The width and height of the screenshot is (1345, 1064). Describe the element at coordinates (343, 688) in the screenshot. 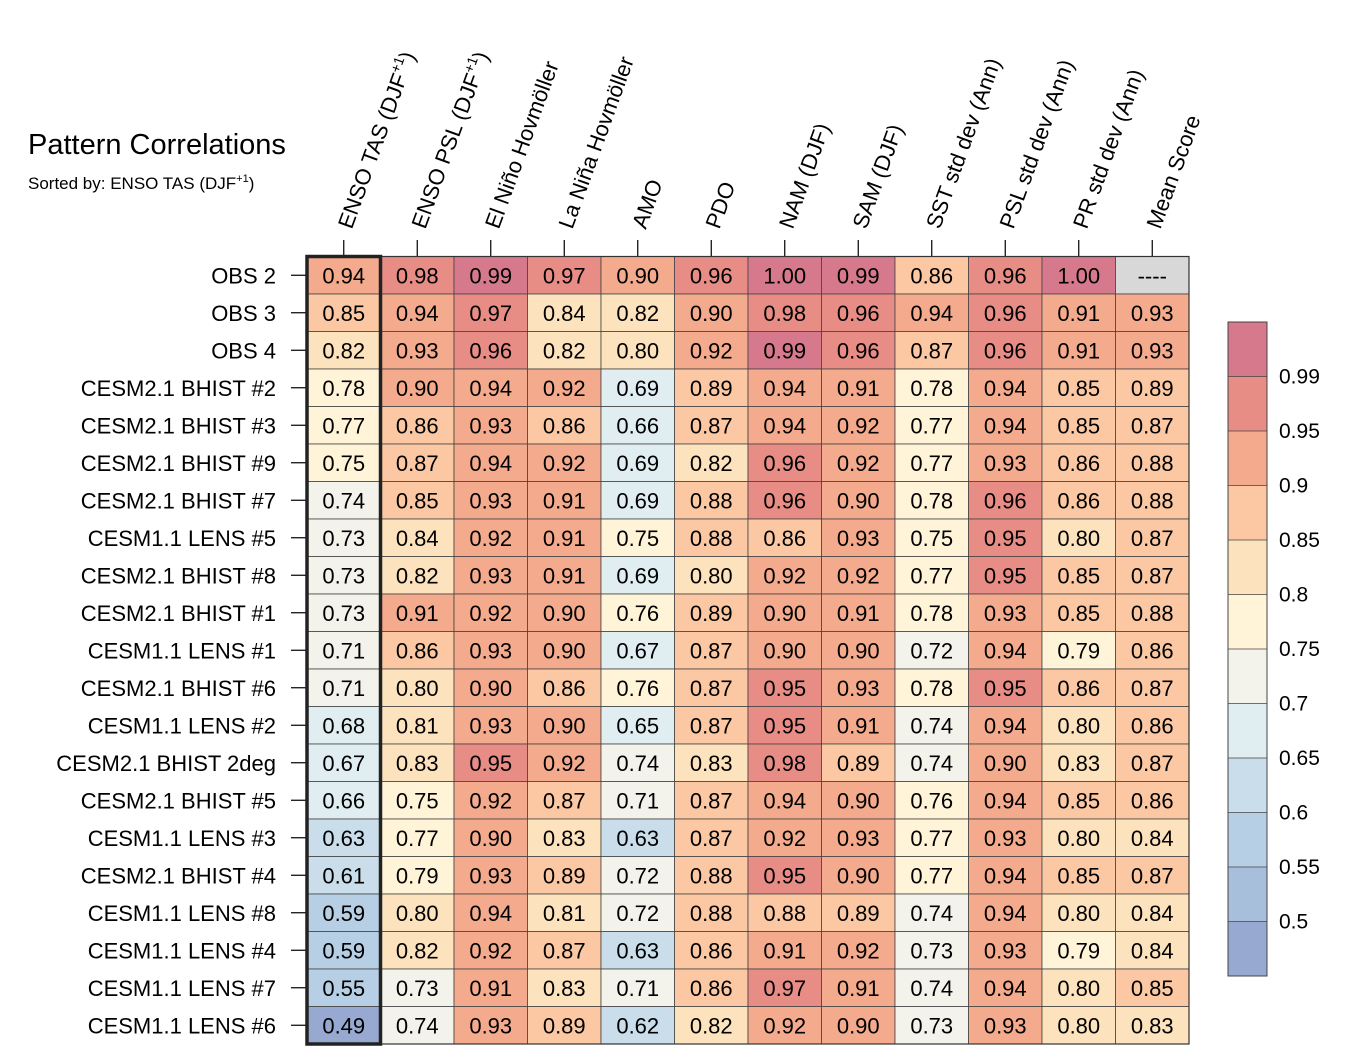

I see `cell-value-label: 0.71` at that location.